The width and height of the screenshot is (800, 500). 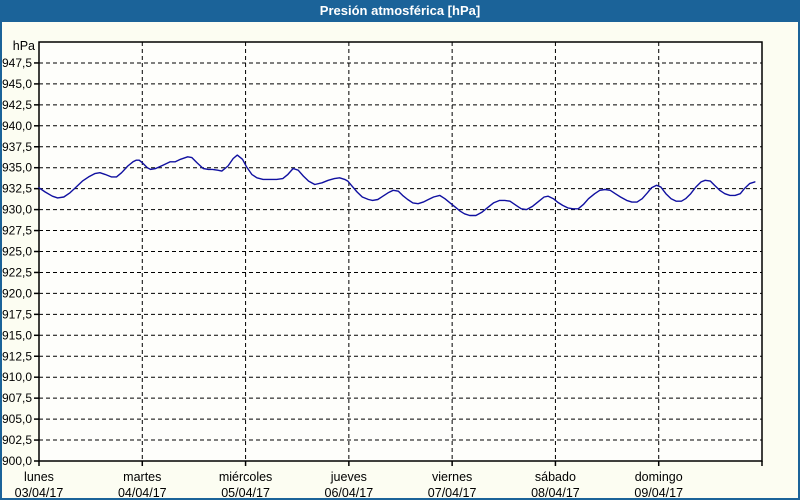 I want to click on x-date-label: 08/04/17, so click(x=555, y=493).